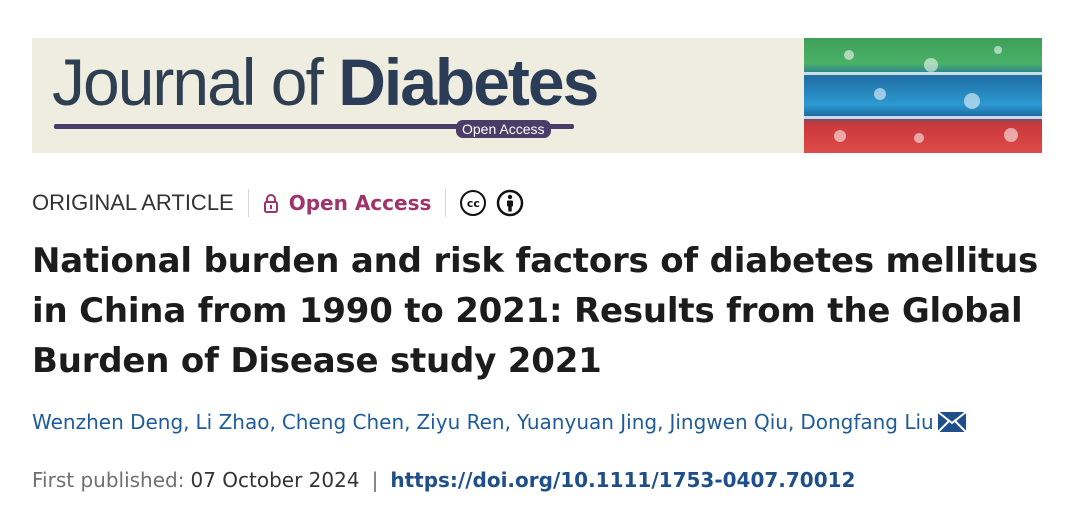  I want to click on author-link: Ziyu Ren, so click(460, 422).